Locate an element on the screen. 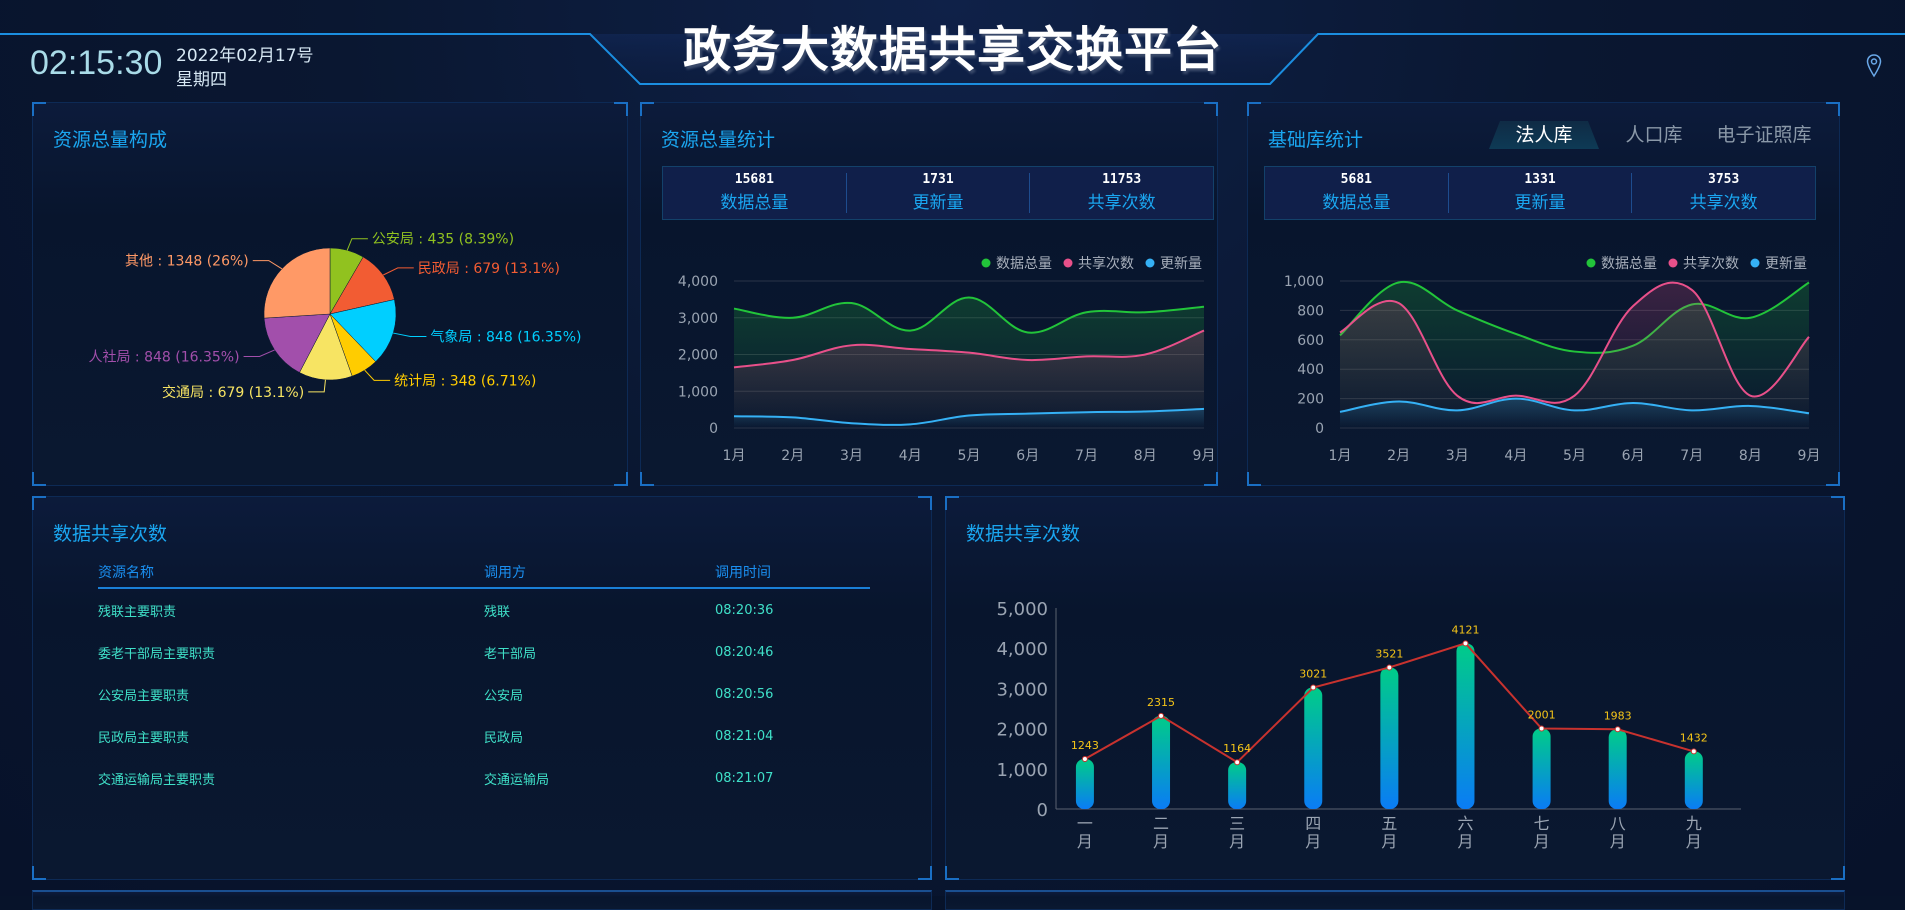 The width and height of the screenshot is (1905, 910). next-panel-left is located at coordinates (482, 900).